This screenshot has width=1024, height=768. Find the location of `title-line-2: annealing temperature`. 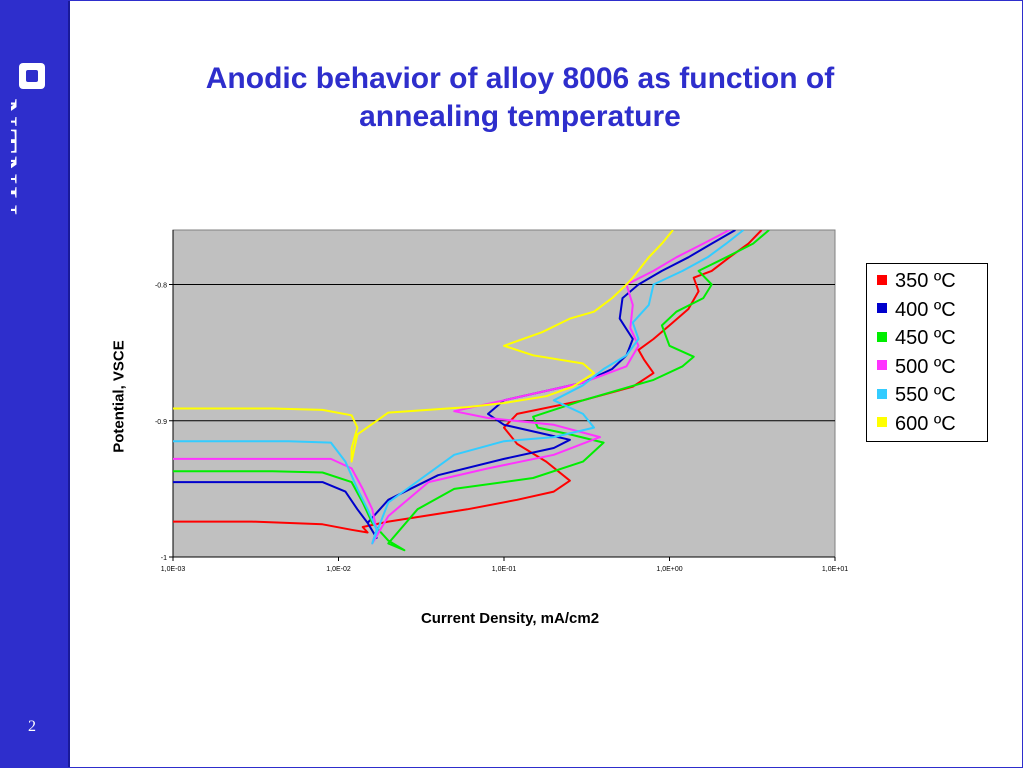

title-line-2: annealing temperature is located at coordinates (520, 116).